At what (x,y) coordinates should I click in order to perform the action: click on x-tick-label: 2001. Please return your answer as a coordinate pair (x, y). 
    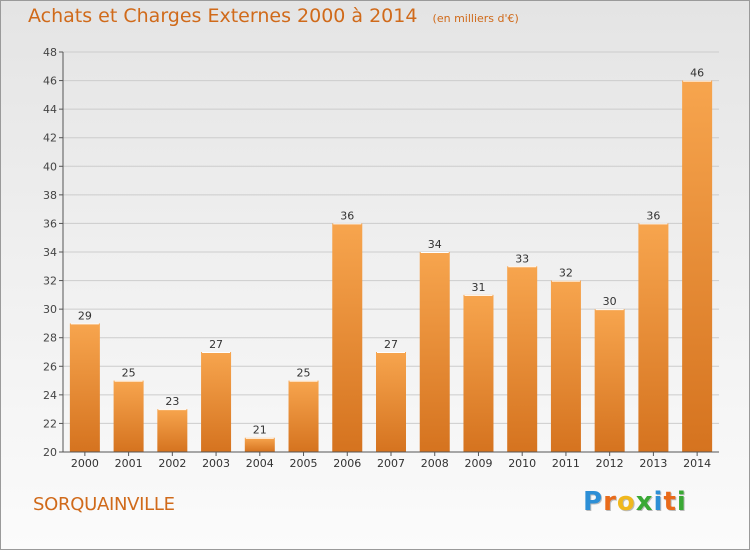
    Looking at the image, I should click on (129, 463).